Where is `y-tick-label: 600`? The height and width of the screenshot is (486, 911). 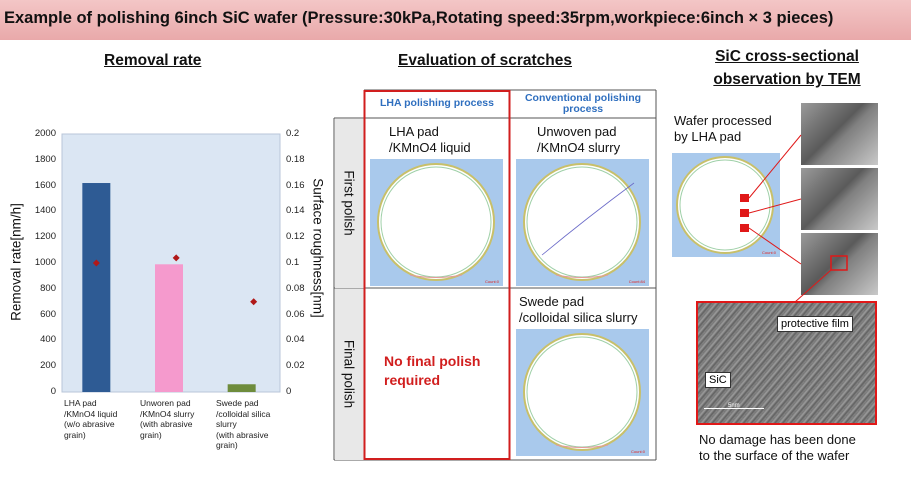
y-tick-label: 600 is located at coordinates (48, 314).